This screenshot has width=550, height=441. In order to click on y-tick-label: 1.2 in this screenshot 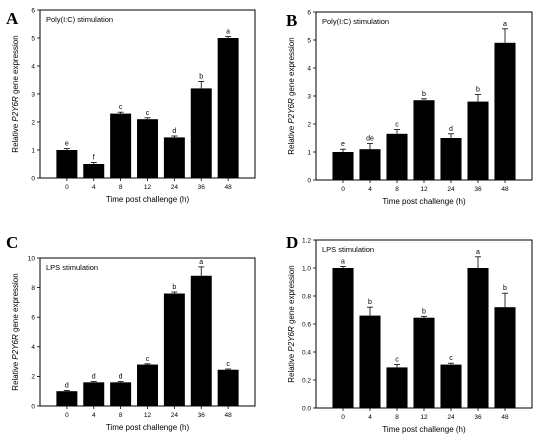, I will do `click(306, 240)`.